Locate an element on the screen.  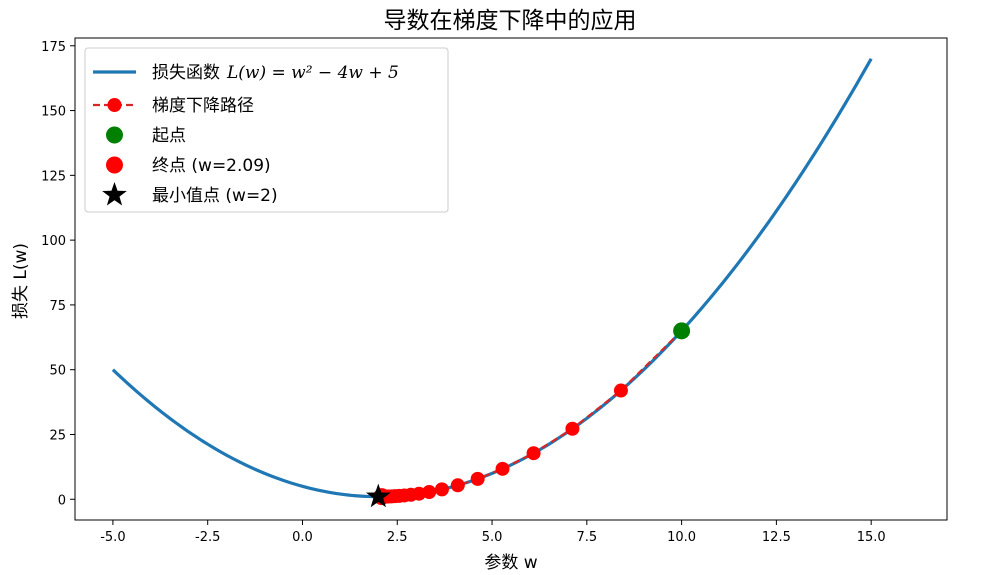
legend-end-swatch is located at coordinates (114, 165).